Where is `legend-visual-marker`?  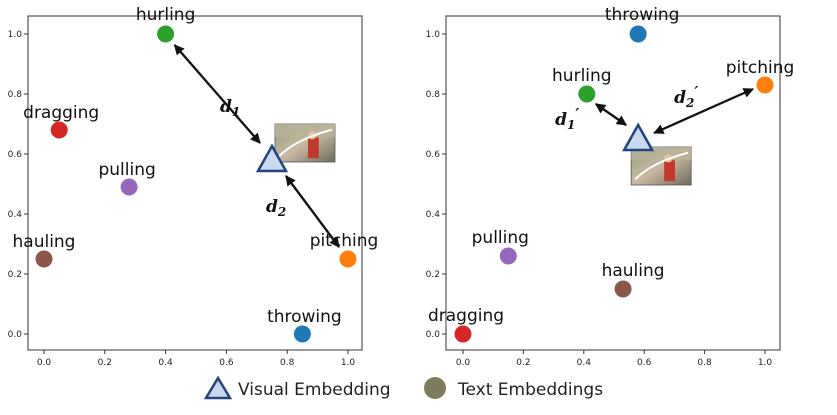 legend-visual-marker is located at coordinates (218, 387).